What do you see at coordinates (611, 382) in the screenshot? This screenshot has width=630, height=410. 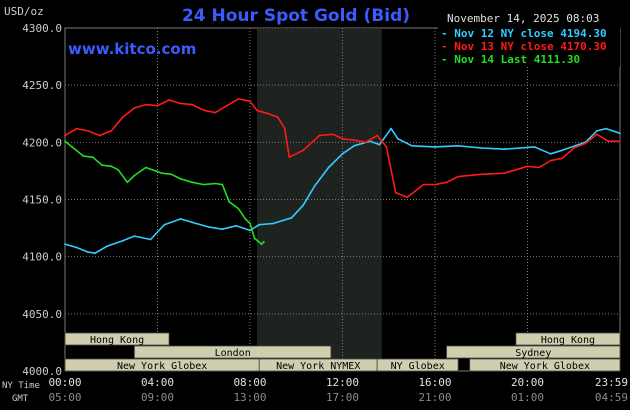 I see `x-tick-label-ny: 23:59` at bounding box center [611, 382].